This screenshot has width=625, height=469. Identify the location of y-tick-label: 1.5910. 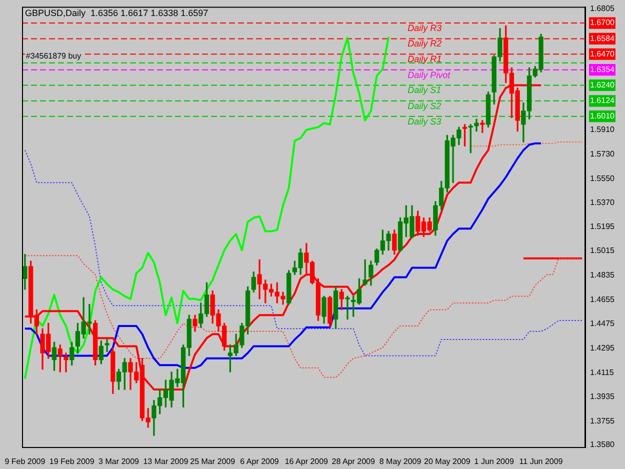
(603, 129).